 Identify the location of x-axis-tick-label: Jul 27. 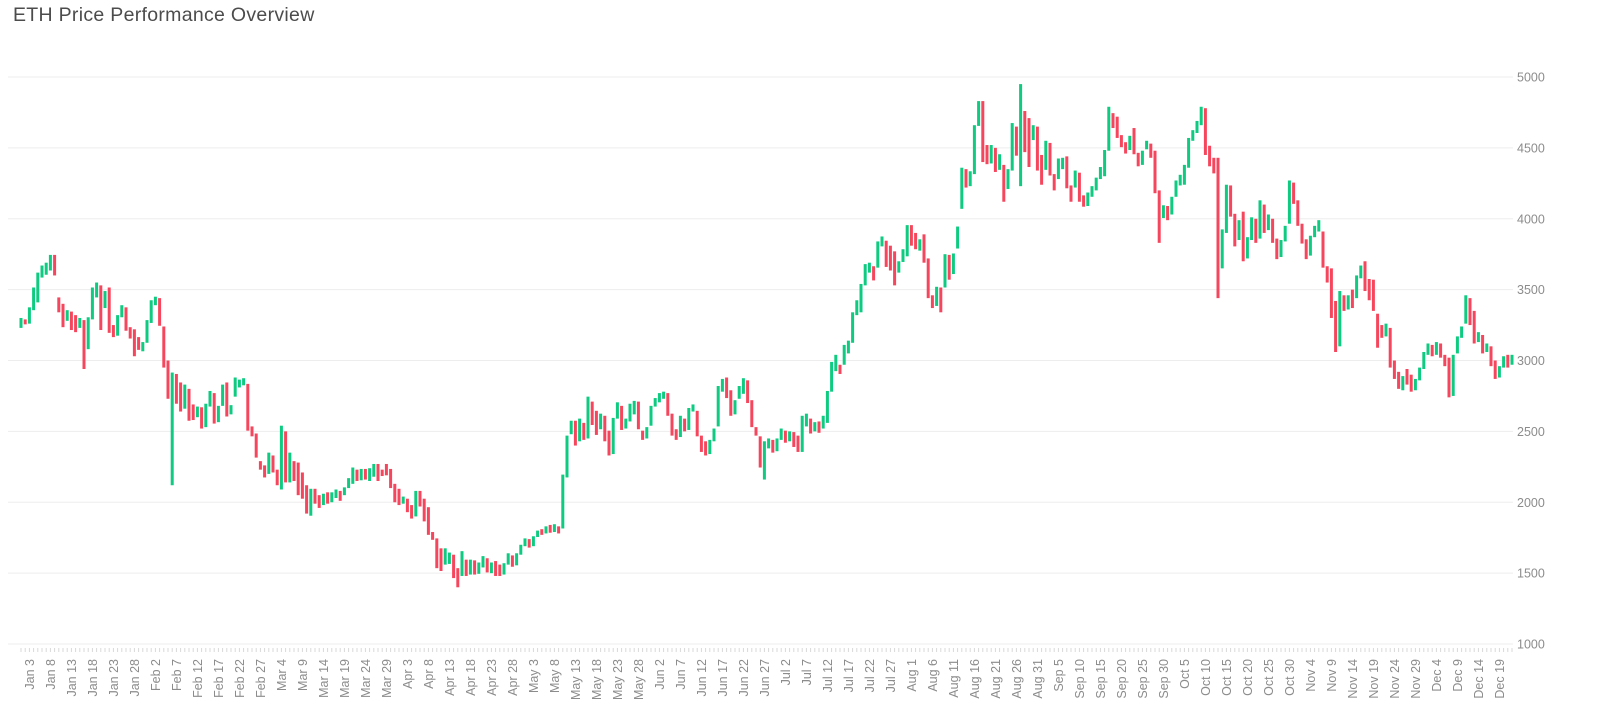
(891, 675).